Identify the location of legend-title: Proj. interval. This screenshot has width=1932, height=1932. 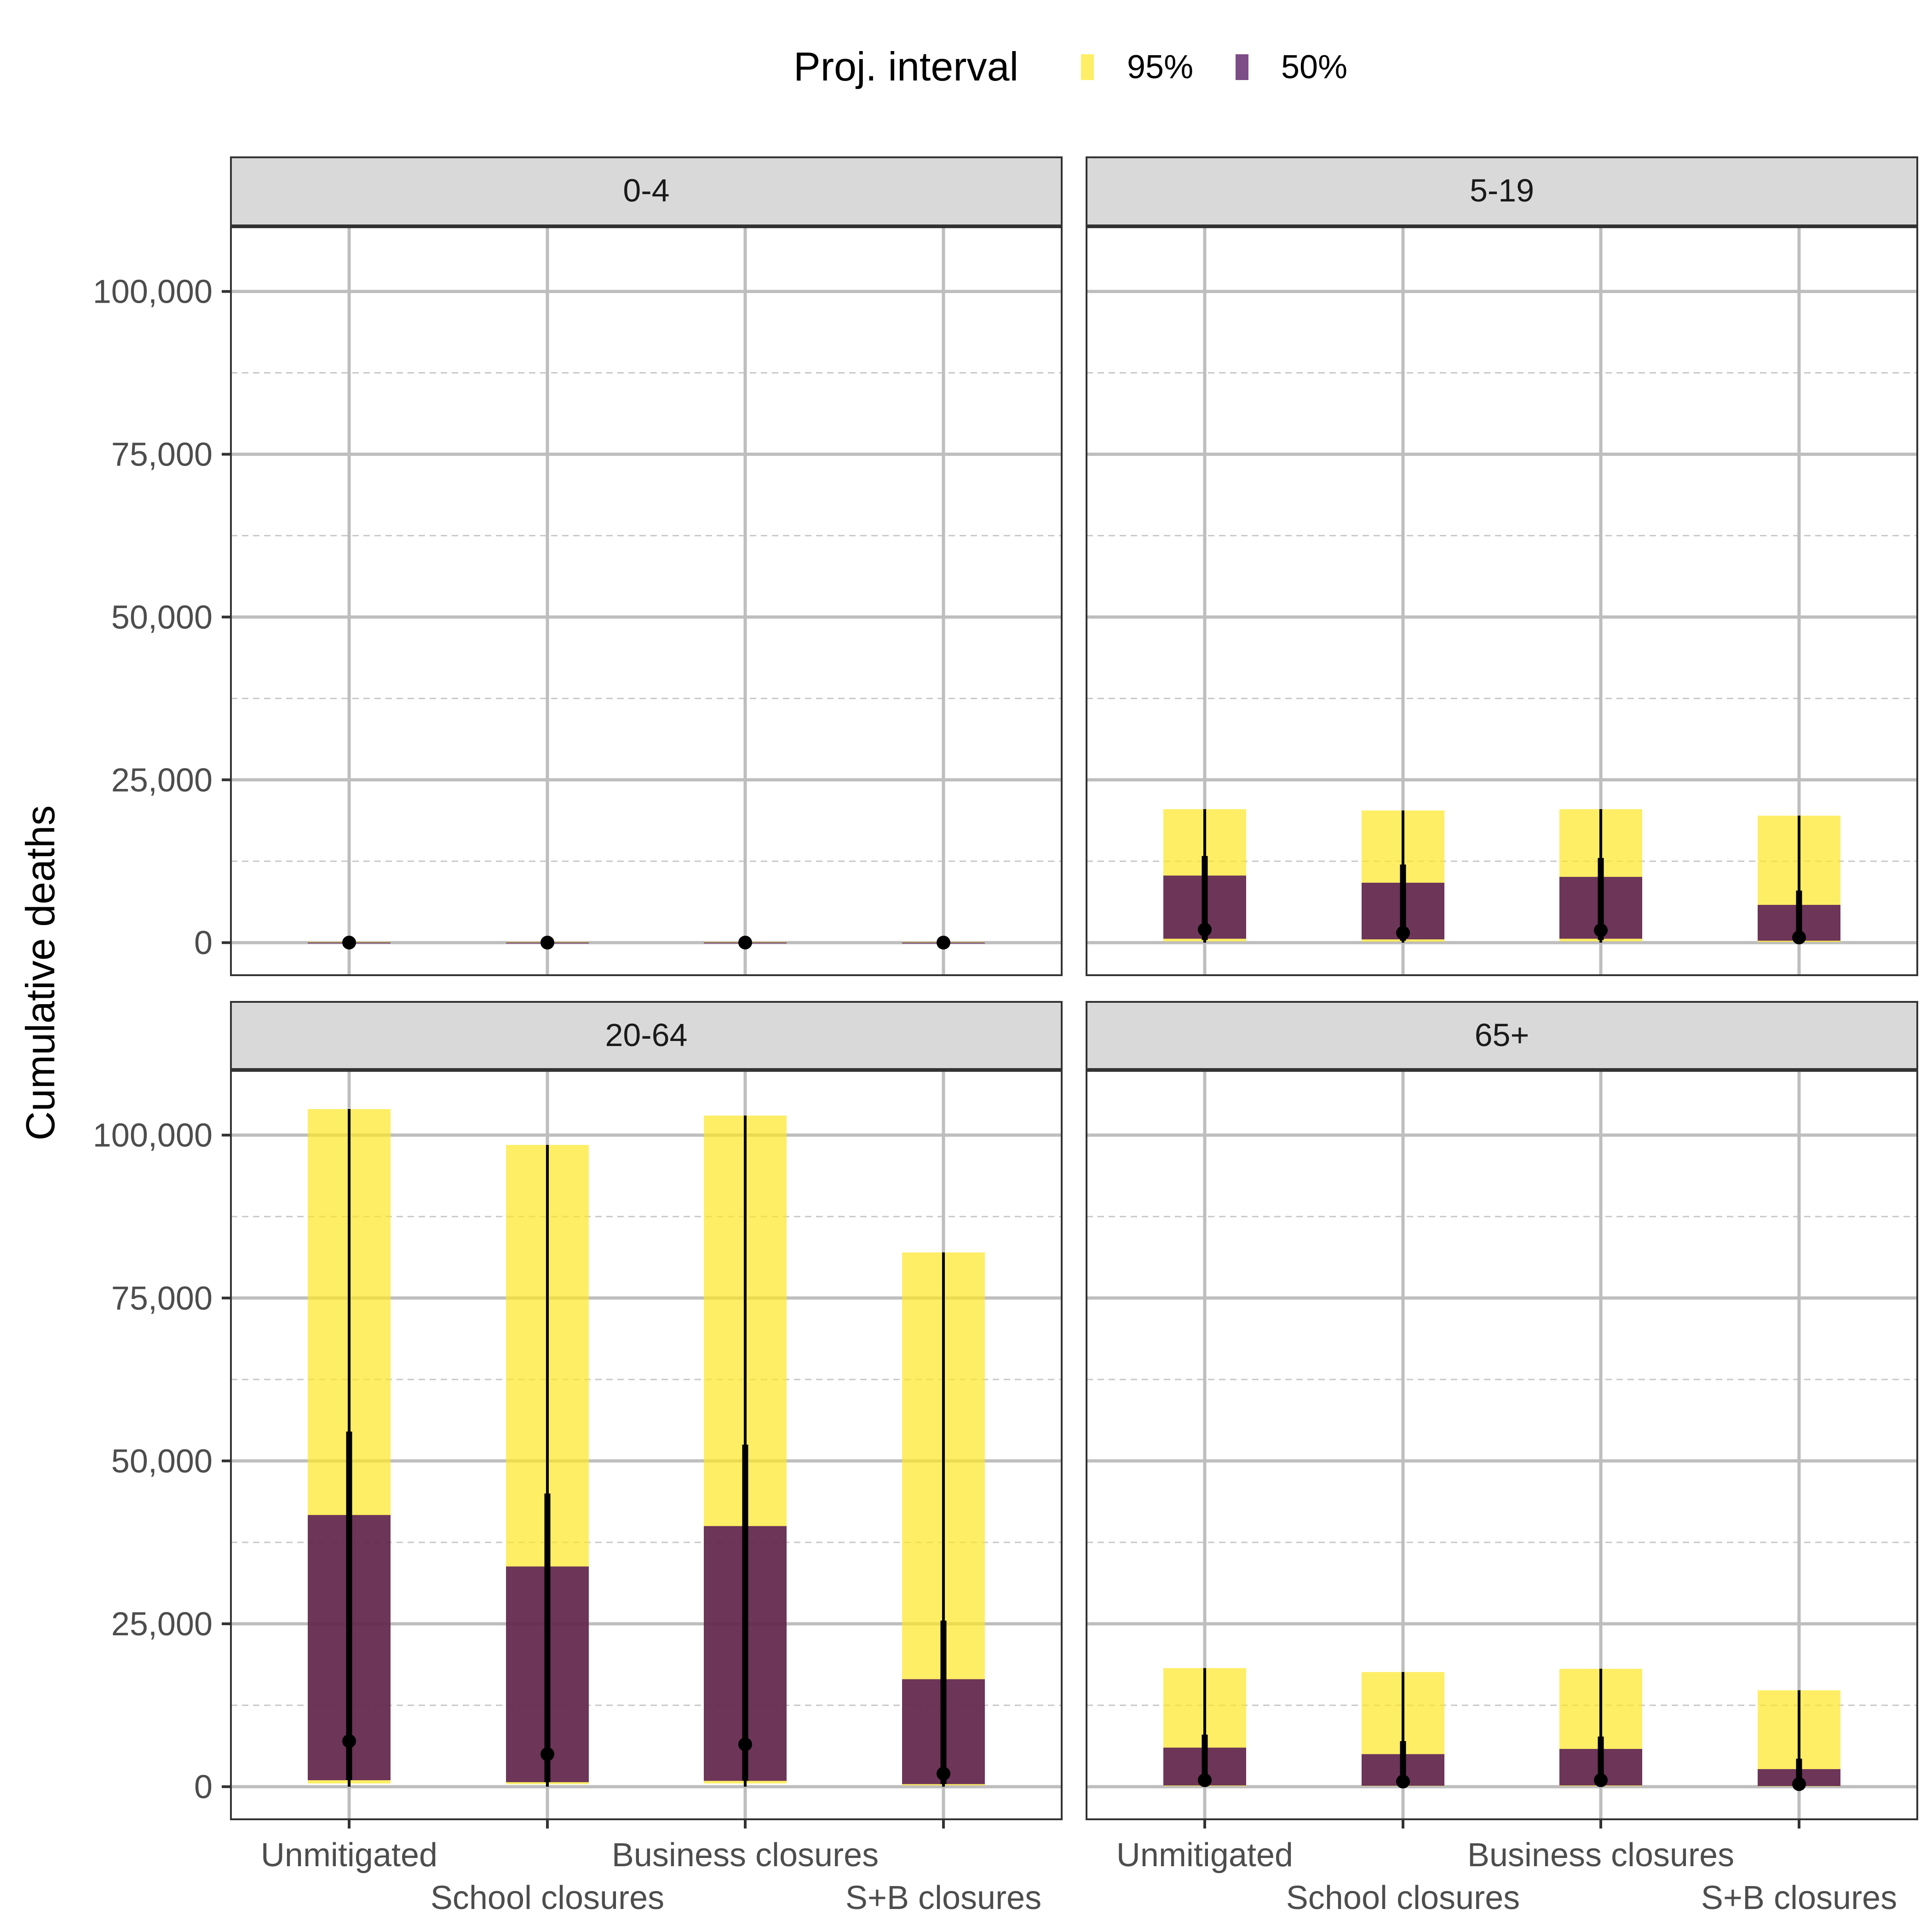
(906, 66).